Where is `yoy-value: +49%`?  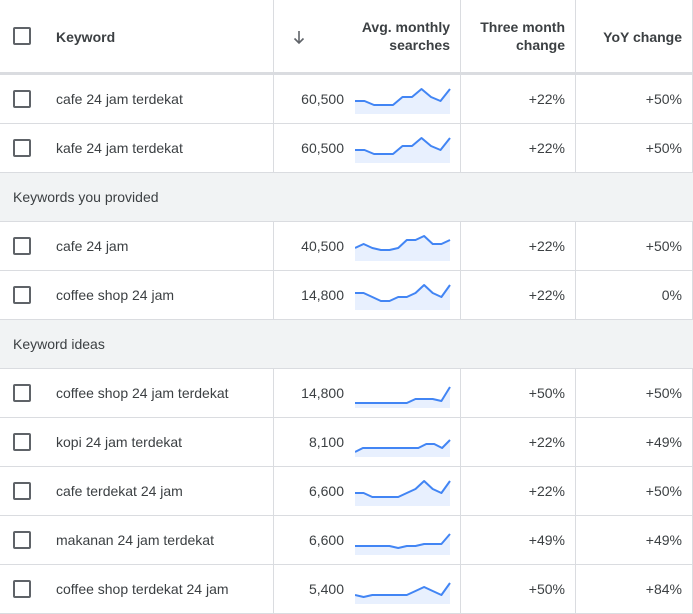
yoy-value: +49% is located at coordinates (663, 540).